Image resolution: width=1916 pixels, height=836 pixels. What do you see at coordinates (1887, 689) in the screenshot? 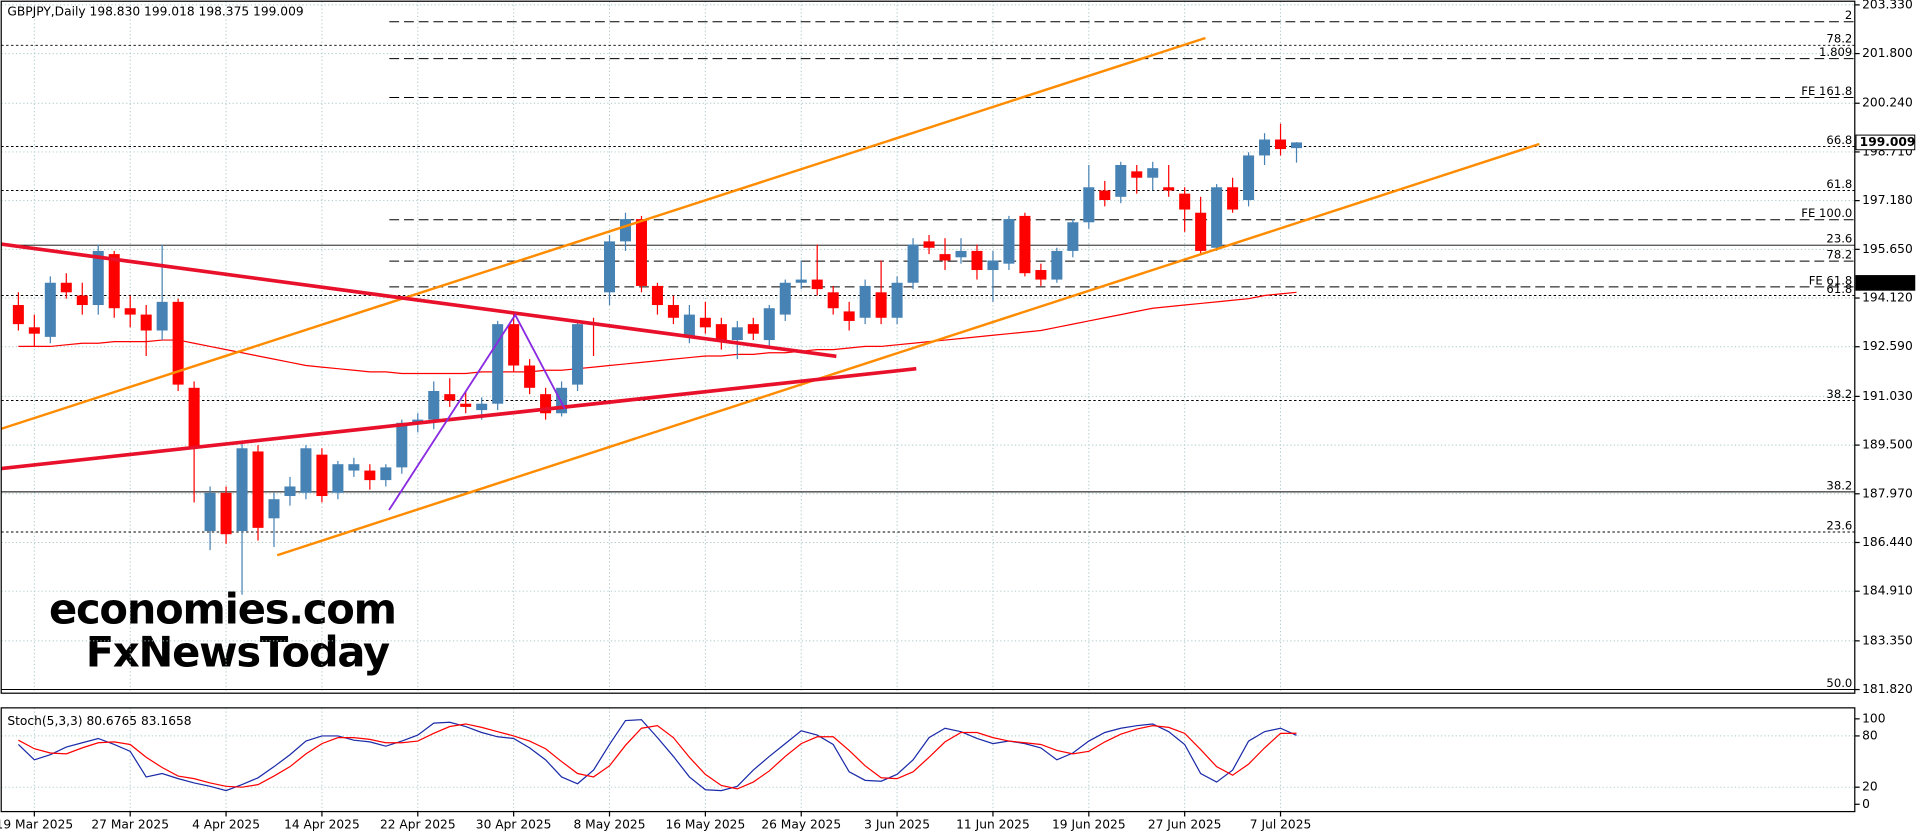
I see `y-tick-label: 181.820` at bounding box center [1887, 689].